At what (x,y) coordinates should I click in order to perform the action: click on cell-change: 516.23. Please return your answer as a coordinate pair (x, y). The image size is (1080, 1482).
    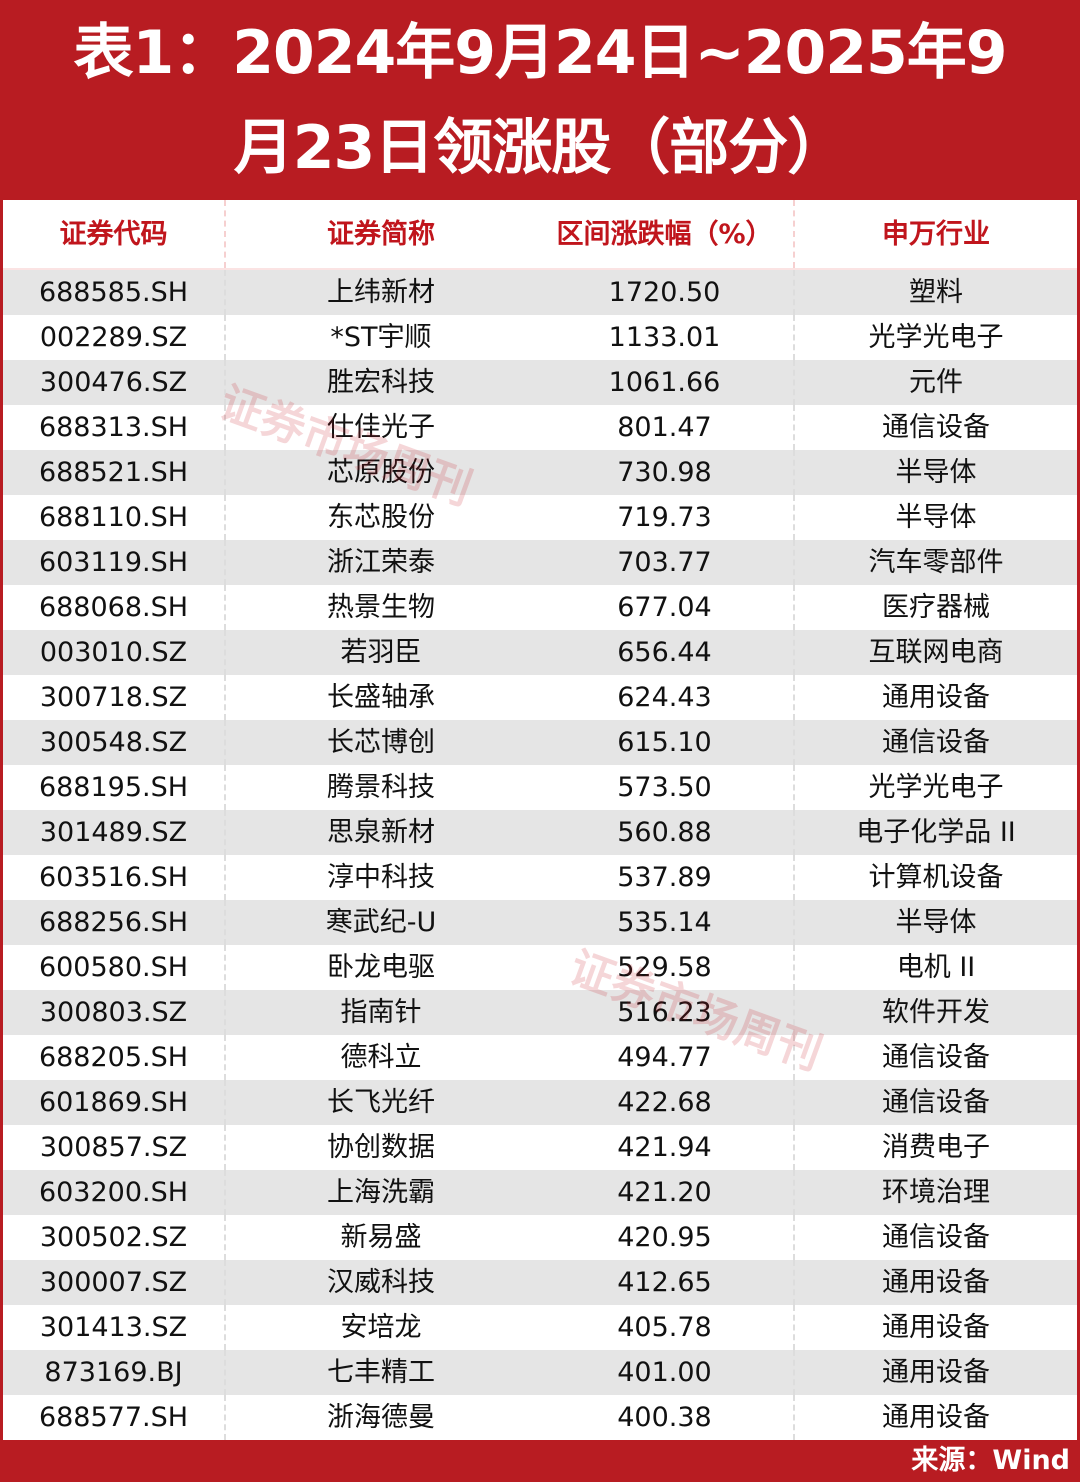
    Looking at the image, I should click on (665, 1012).